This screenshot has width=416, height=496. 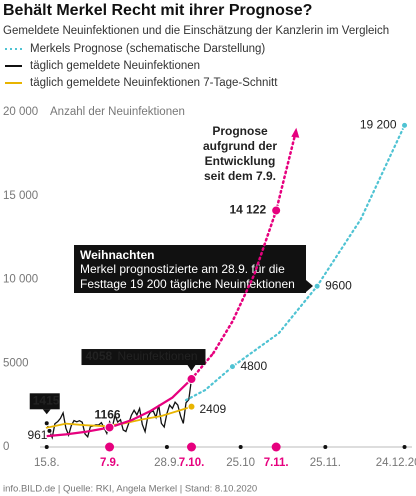 What do you see at coordinates (254, 243) in the screenshot?
I see `projection-line` at bounding box center [254, 243].